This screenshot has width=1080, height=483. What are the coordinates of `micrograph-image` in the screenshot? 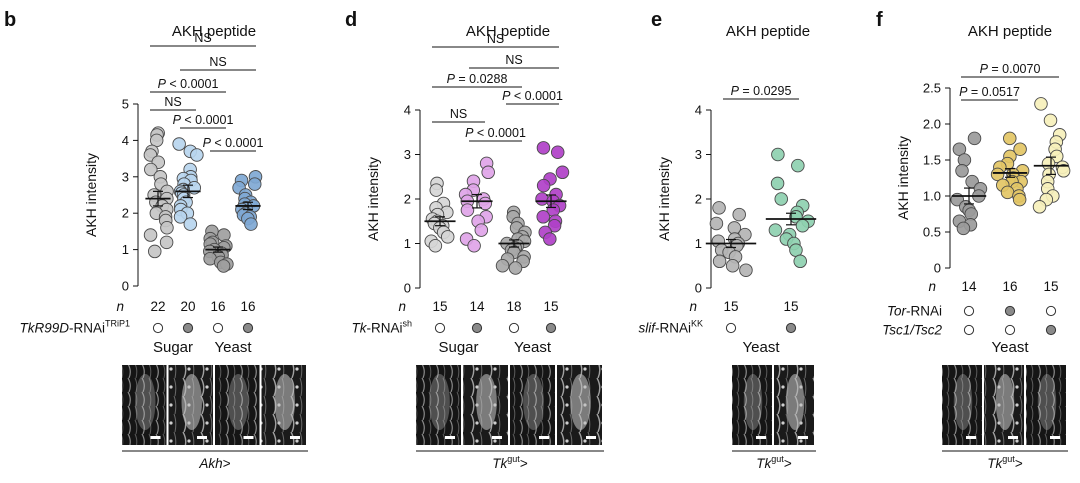 It's located at (962, 405).